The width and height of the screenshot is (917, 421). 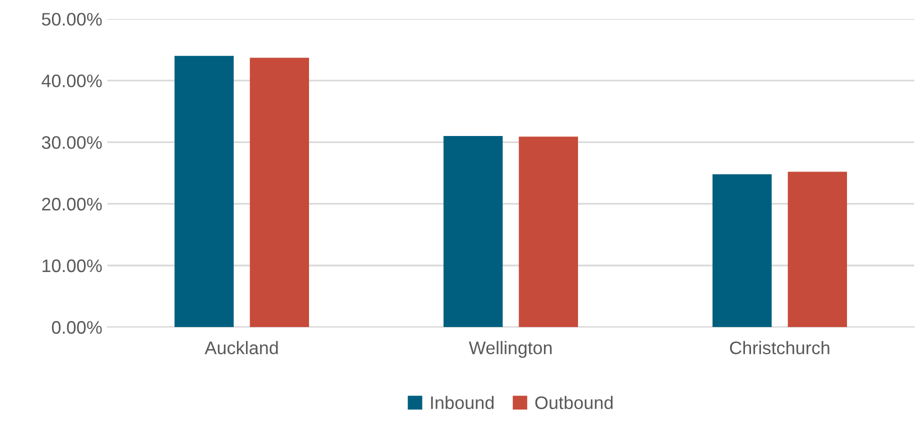 What do you see at coordinates (72, 19) in the screenshot?
I see `y-tick-label: 50.00%` at bounding box center [72, 19].